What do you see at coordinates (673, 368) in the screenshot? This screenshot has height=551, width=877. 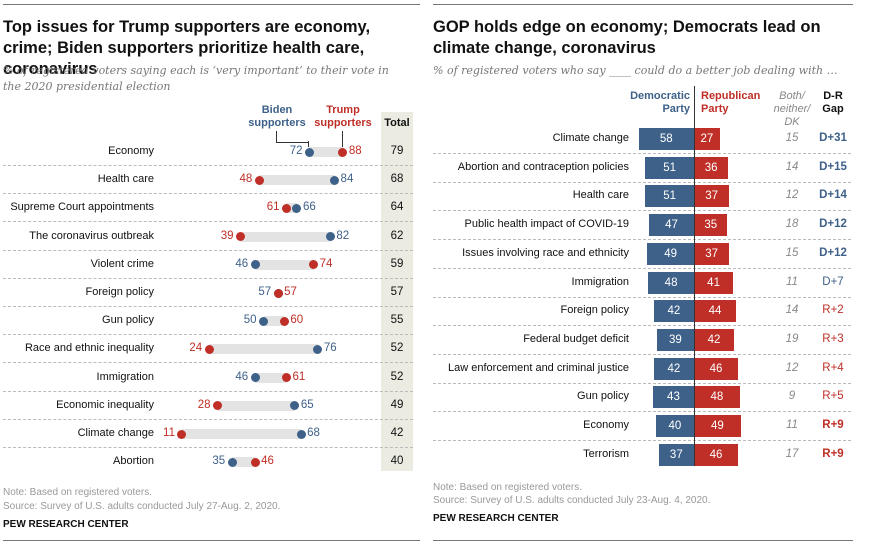 I see `dem-bar: 42` at bounding box center [673, 368].